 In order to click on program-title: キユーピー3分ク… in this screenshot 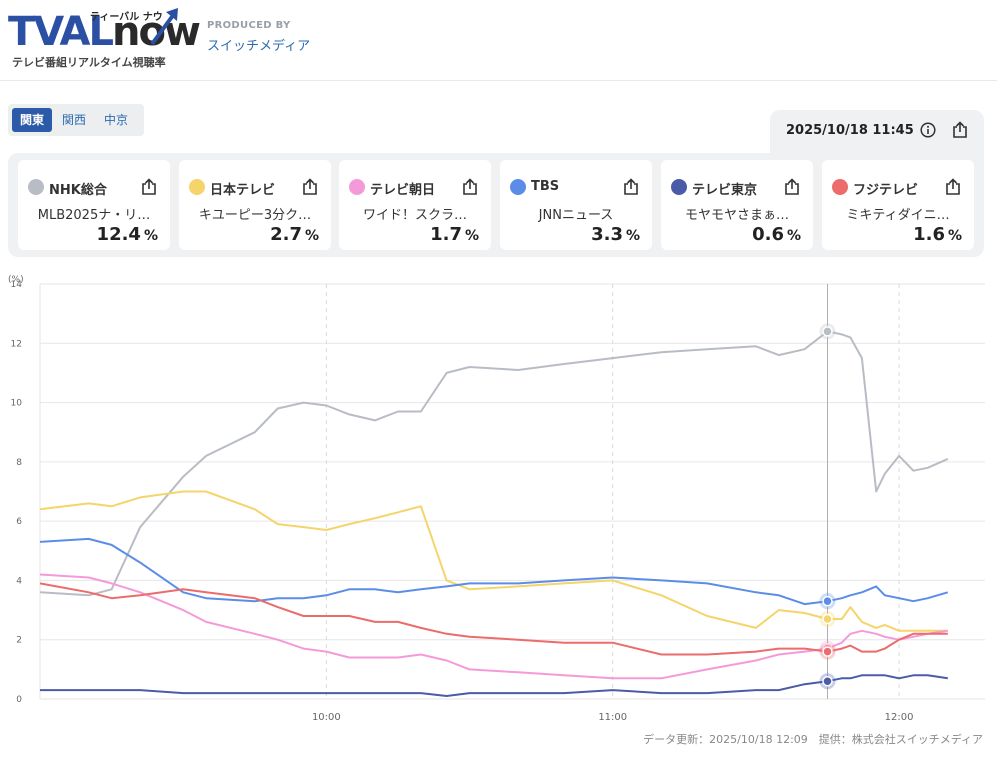, I will do `click(255, 215)`.